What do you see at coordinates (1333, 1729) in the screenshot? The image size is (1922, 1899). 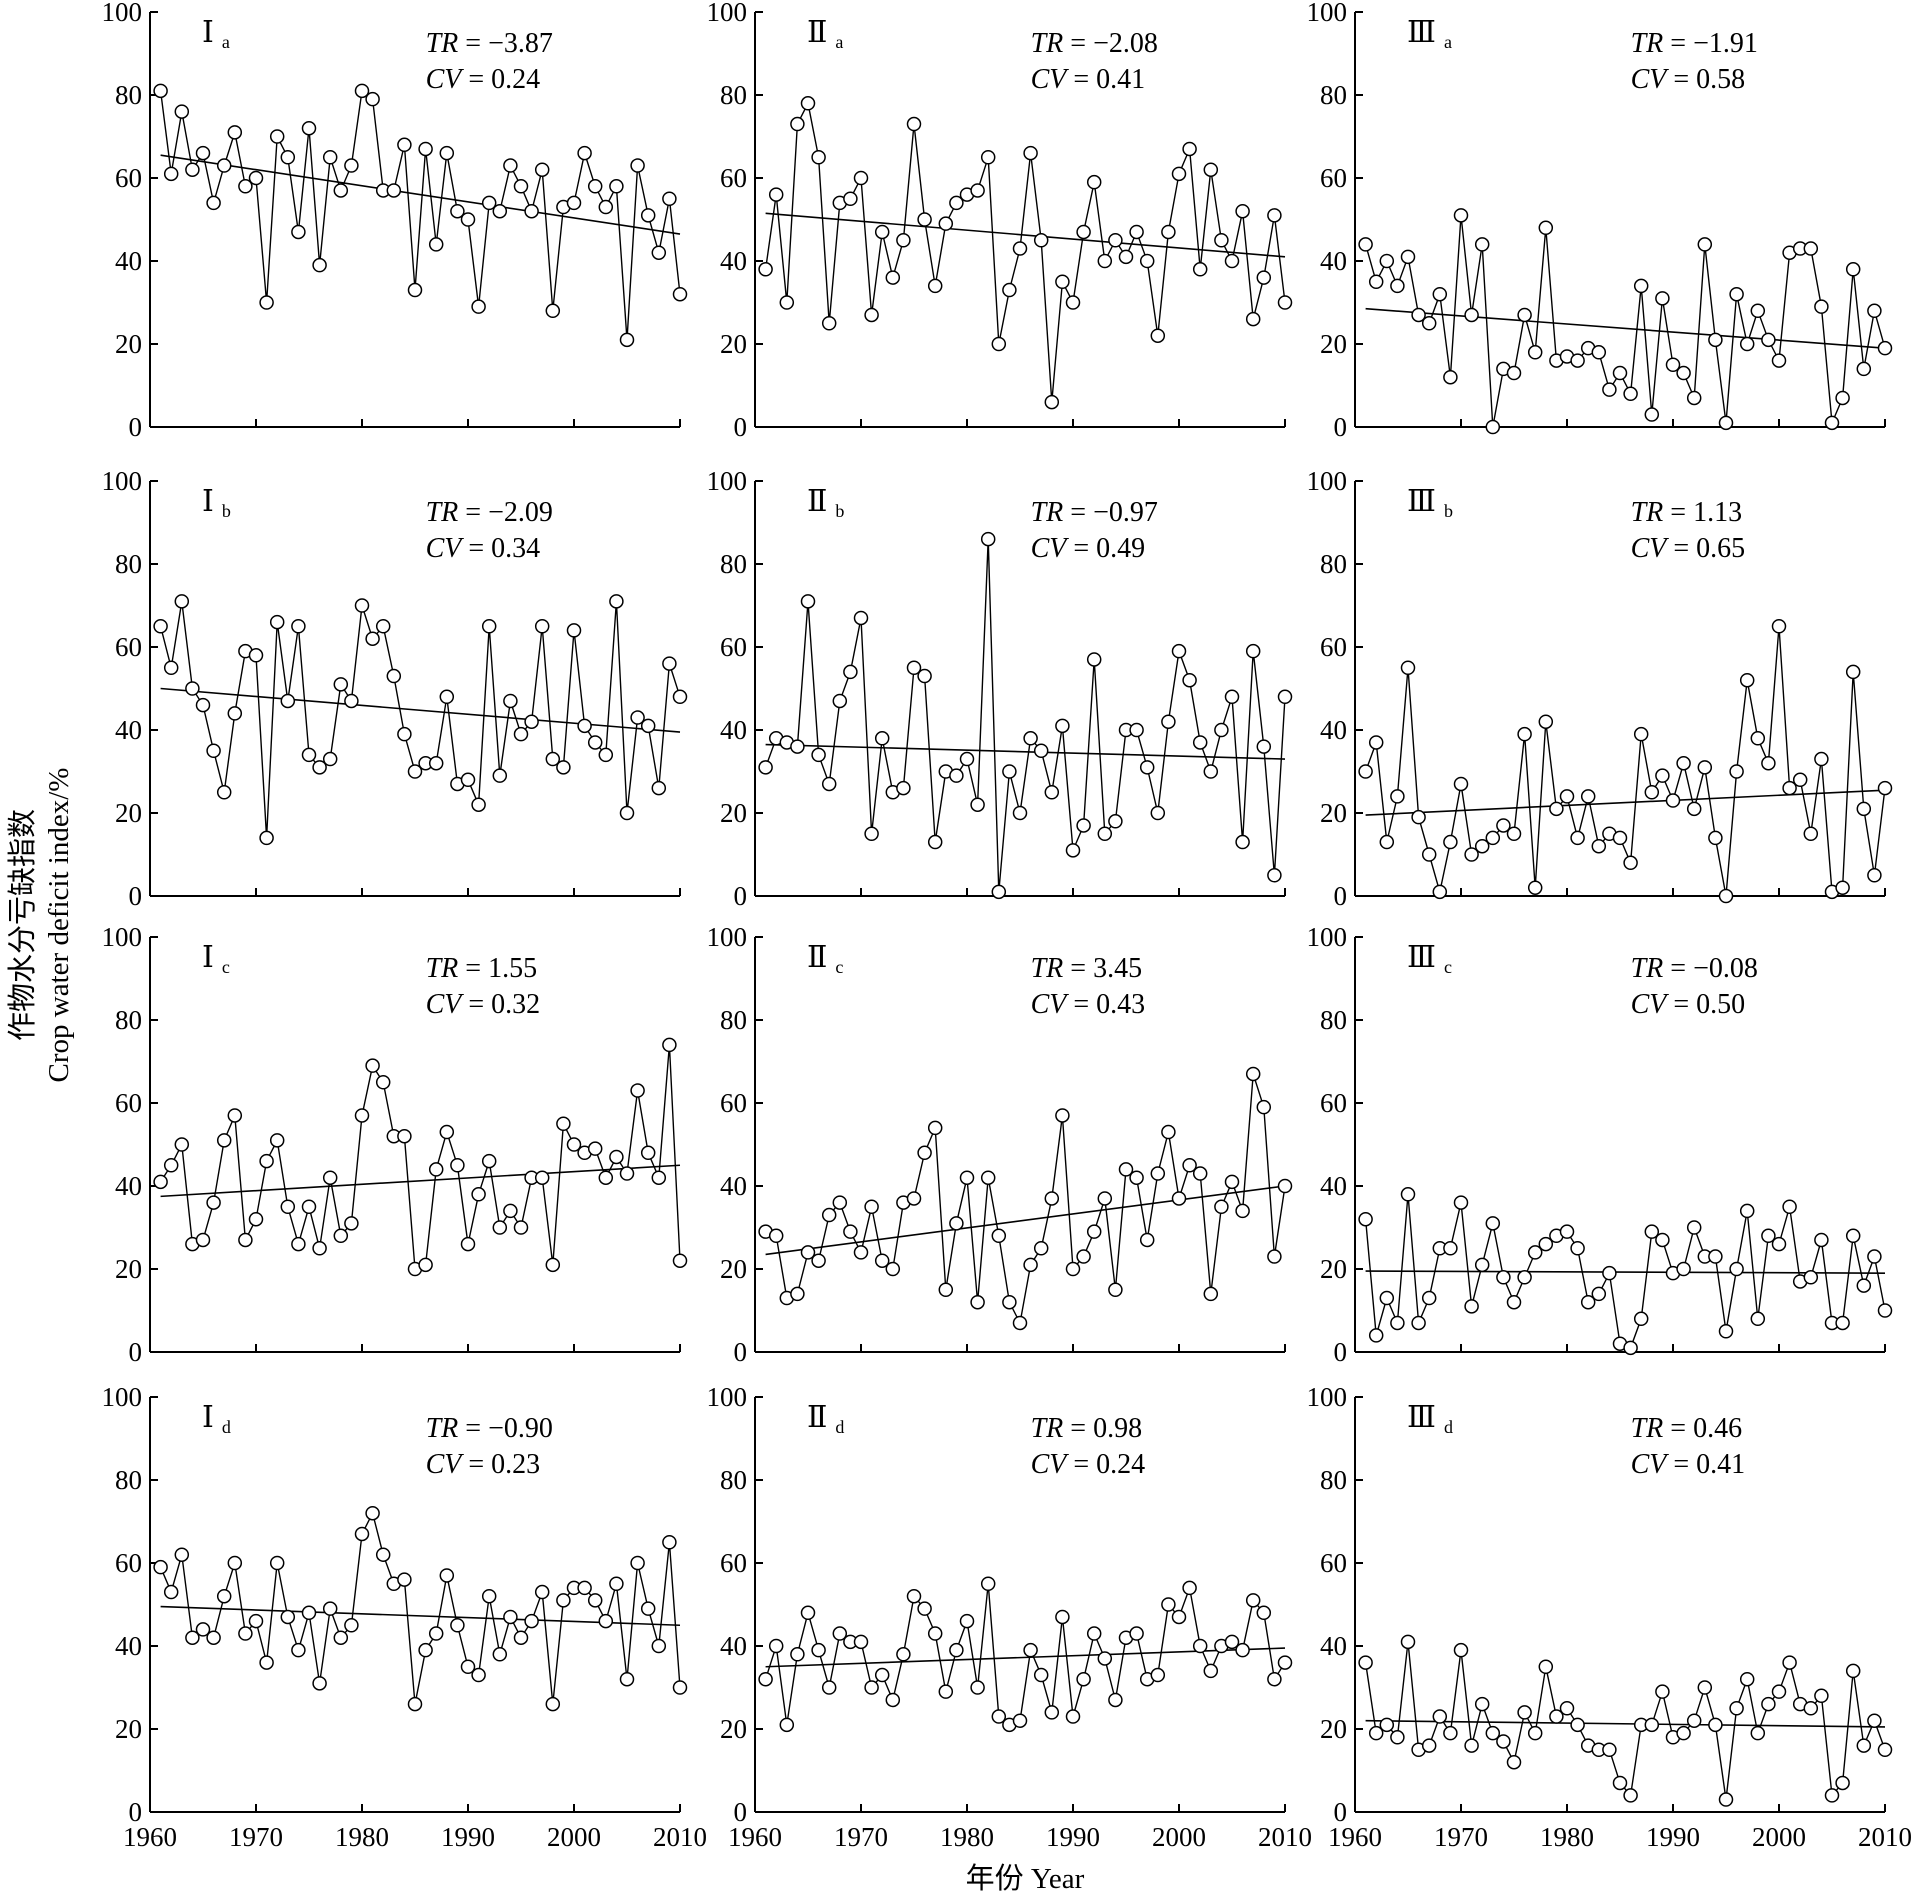 I see `y-tick-label: 20` at bounding box center [1333, 1729].